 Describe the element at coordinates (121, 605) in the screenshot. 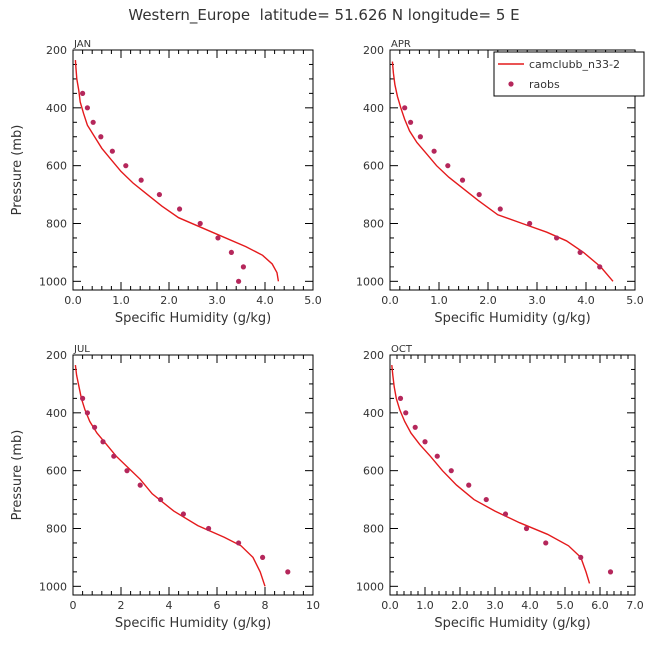

I see `x-tick-label: 2` at that location.